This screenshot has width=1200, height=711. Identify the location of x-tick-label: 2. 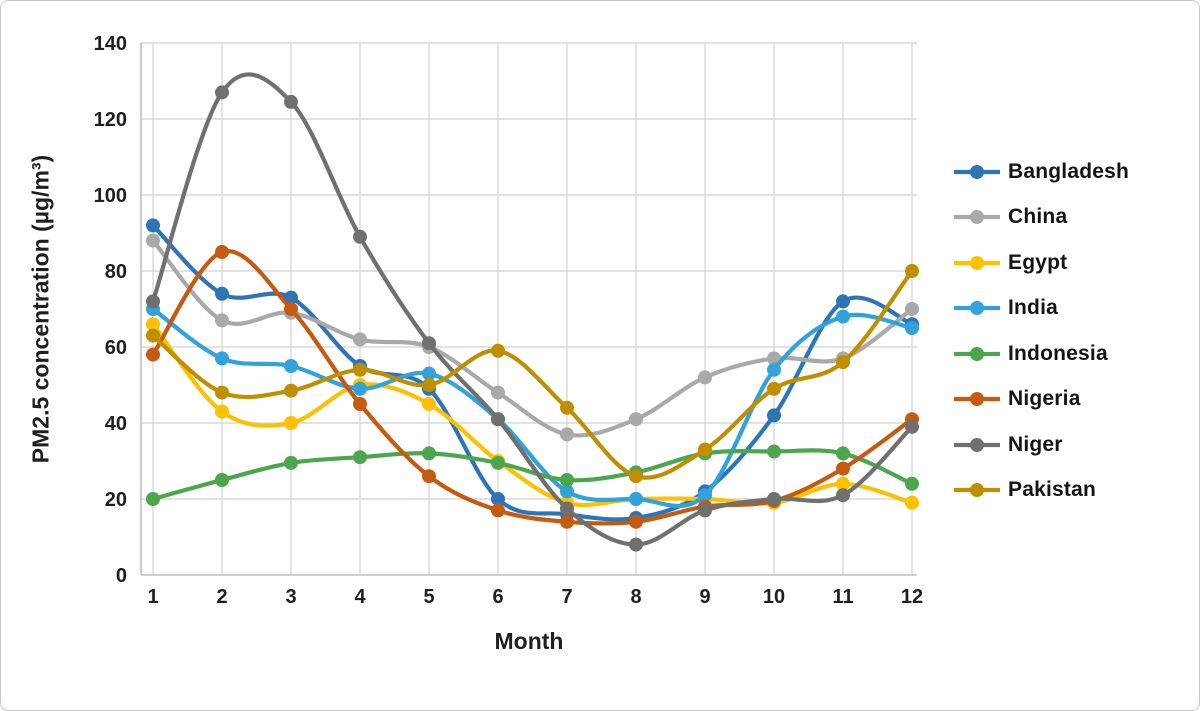
(221, 597).